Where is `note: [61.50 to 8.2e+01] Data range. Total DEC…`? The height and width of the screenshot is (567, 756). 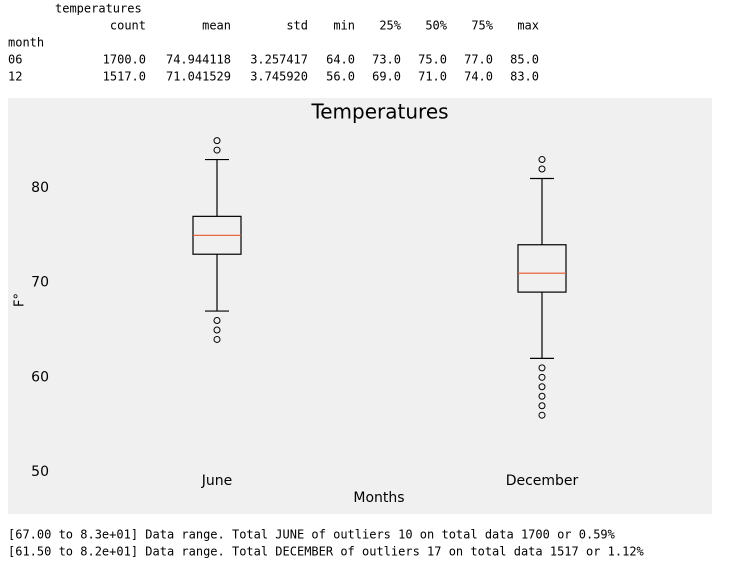
note: [61.50 to 8.2e+01] Data range. Total DEC… is located at coordinates (326, 552).